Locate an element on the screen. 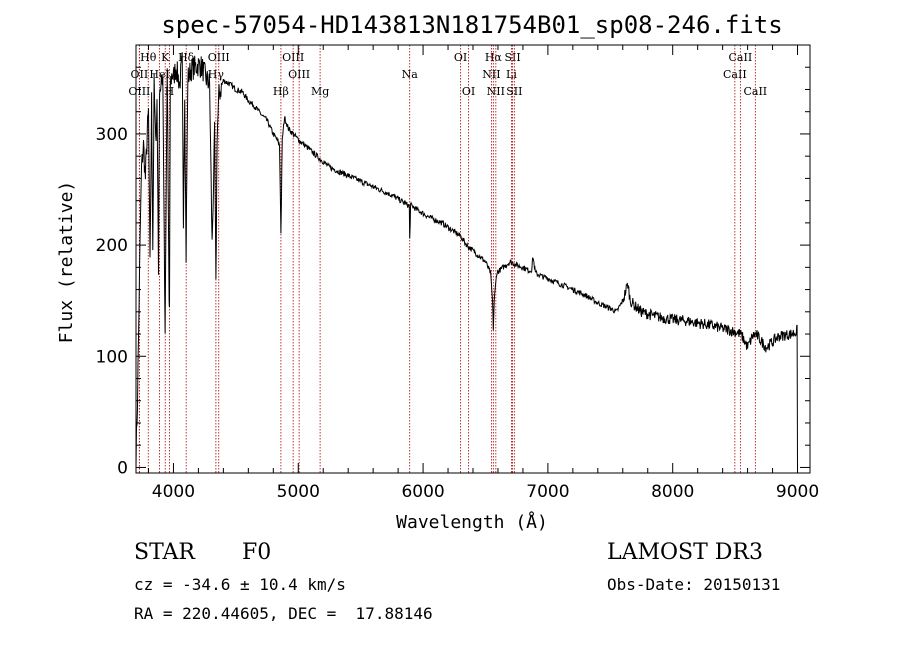  y-tick-label: 100 is located at coordinates (112, 357).